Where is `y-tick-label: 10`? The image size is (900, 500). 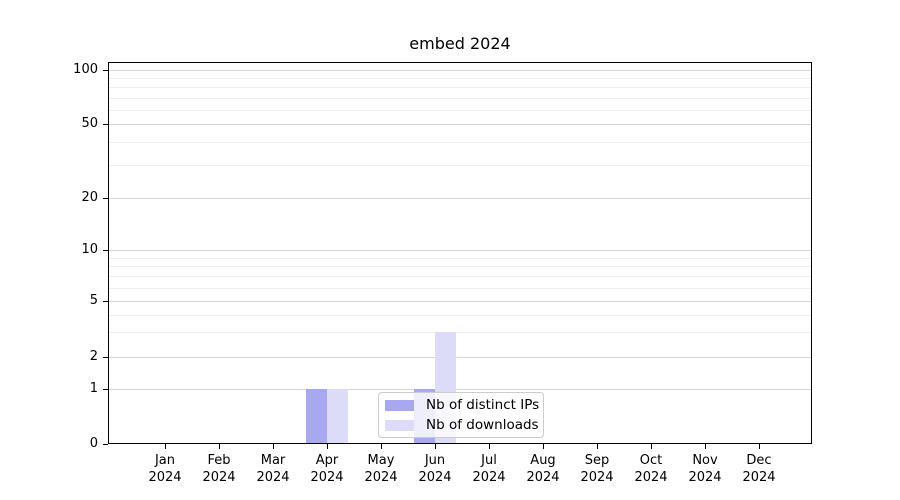 y-tick-label: 10 is located at coordinates (89, 249).